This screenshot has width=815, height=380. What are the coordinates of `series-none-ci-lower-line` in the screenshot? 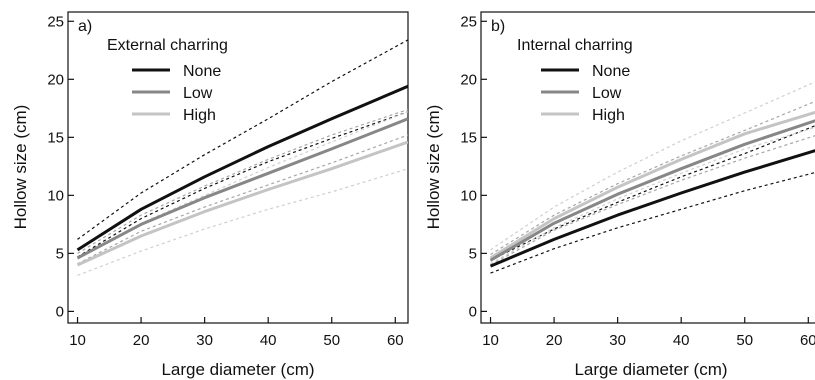 It's located at (652, 222).